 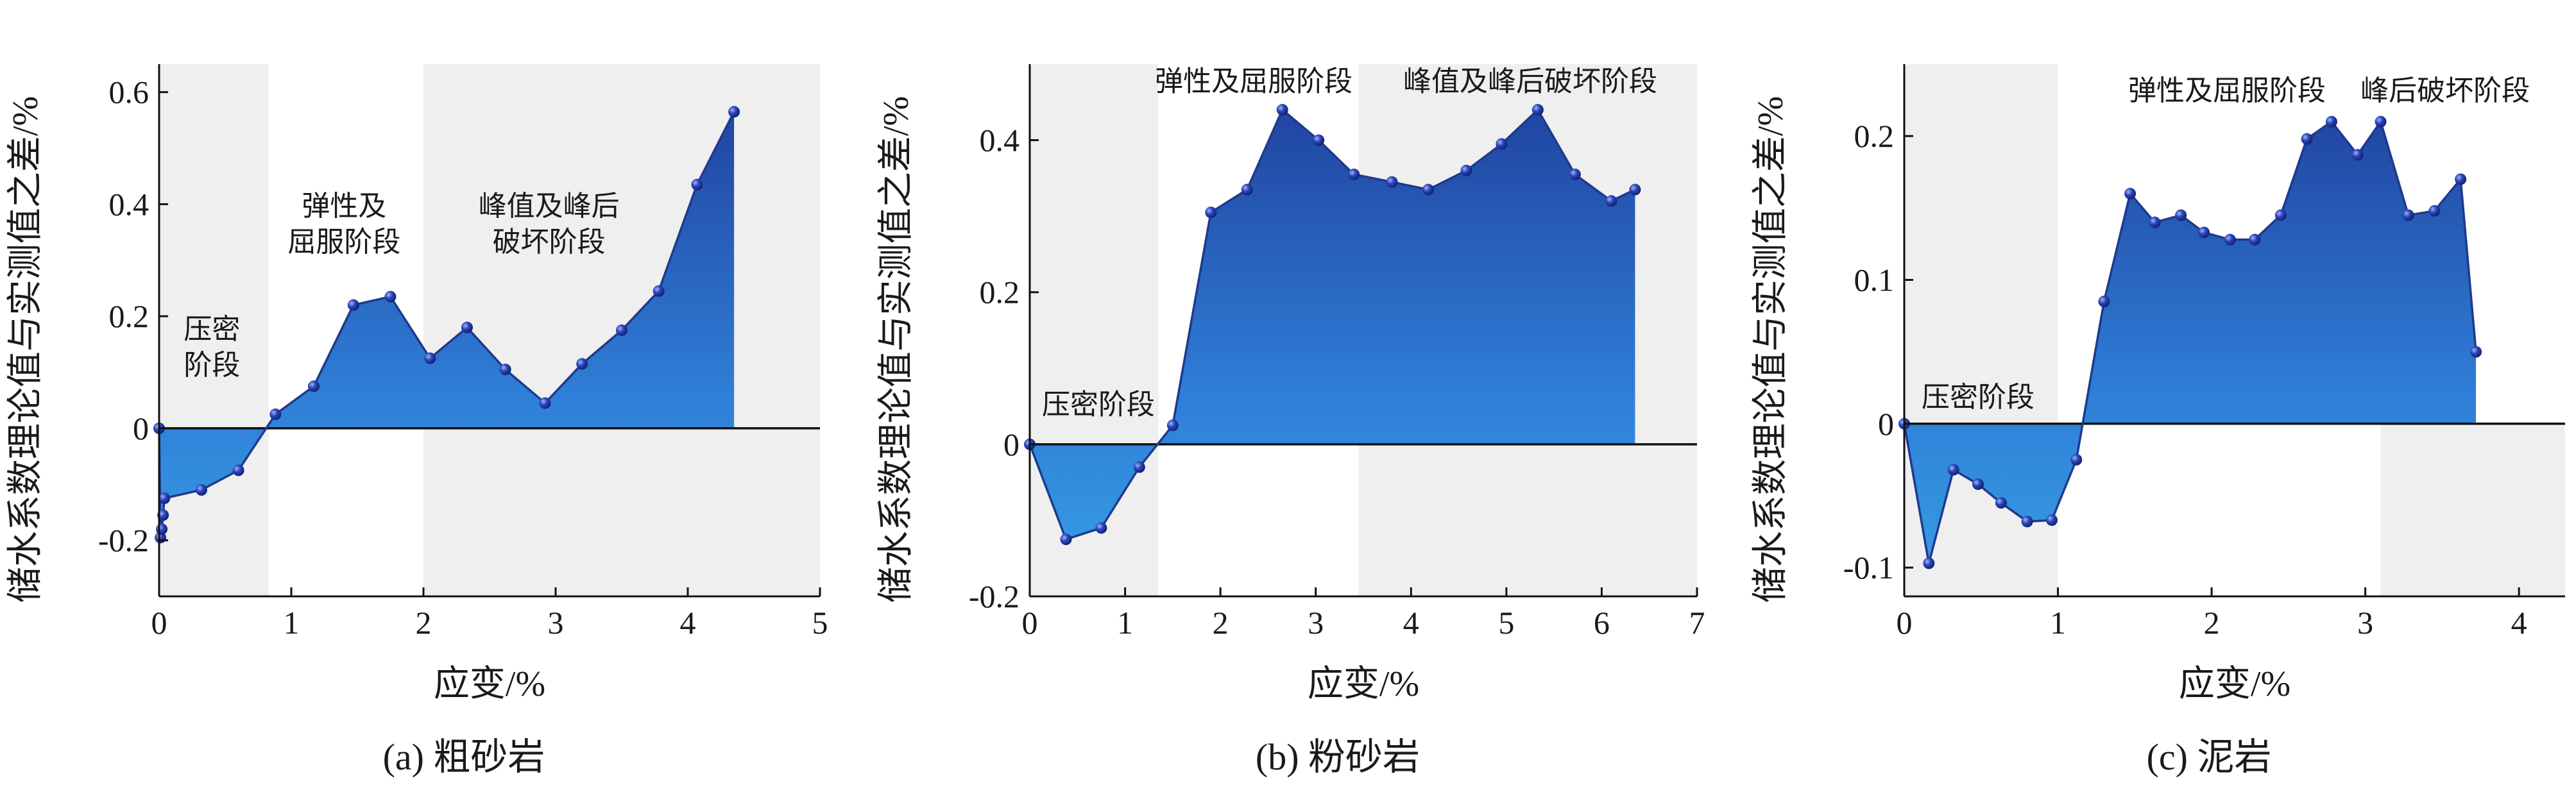 I want to click on y-tick-label-3: 0.2, so click(x=1874, y=136).